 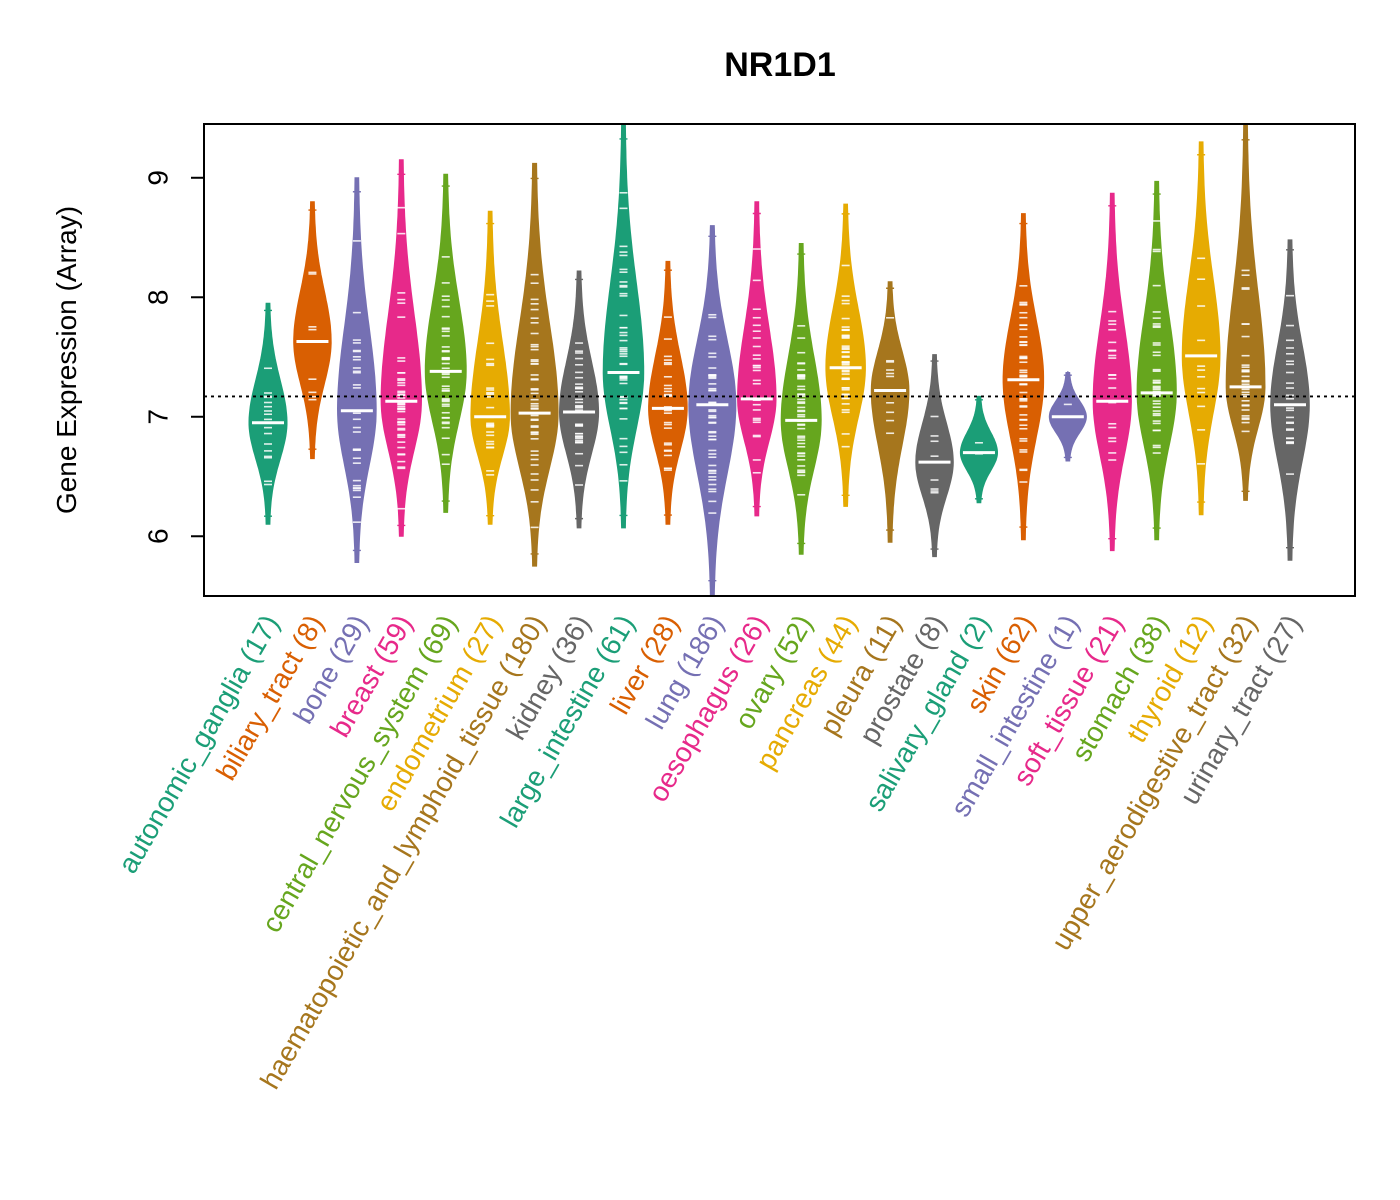 I want to click on violin-liver, so click(x=668, y=392).